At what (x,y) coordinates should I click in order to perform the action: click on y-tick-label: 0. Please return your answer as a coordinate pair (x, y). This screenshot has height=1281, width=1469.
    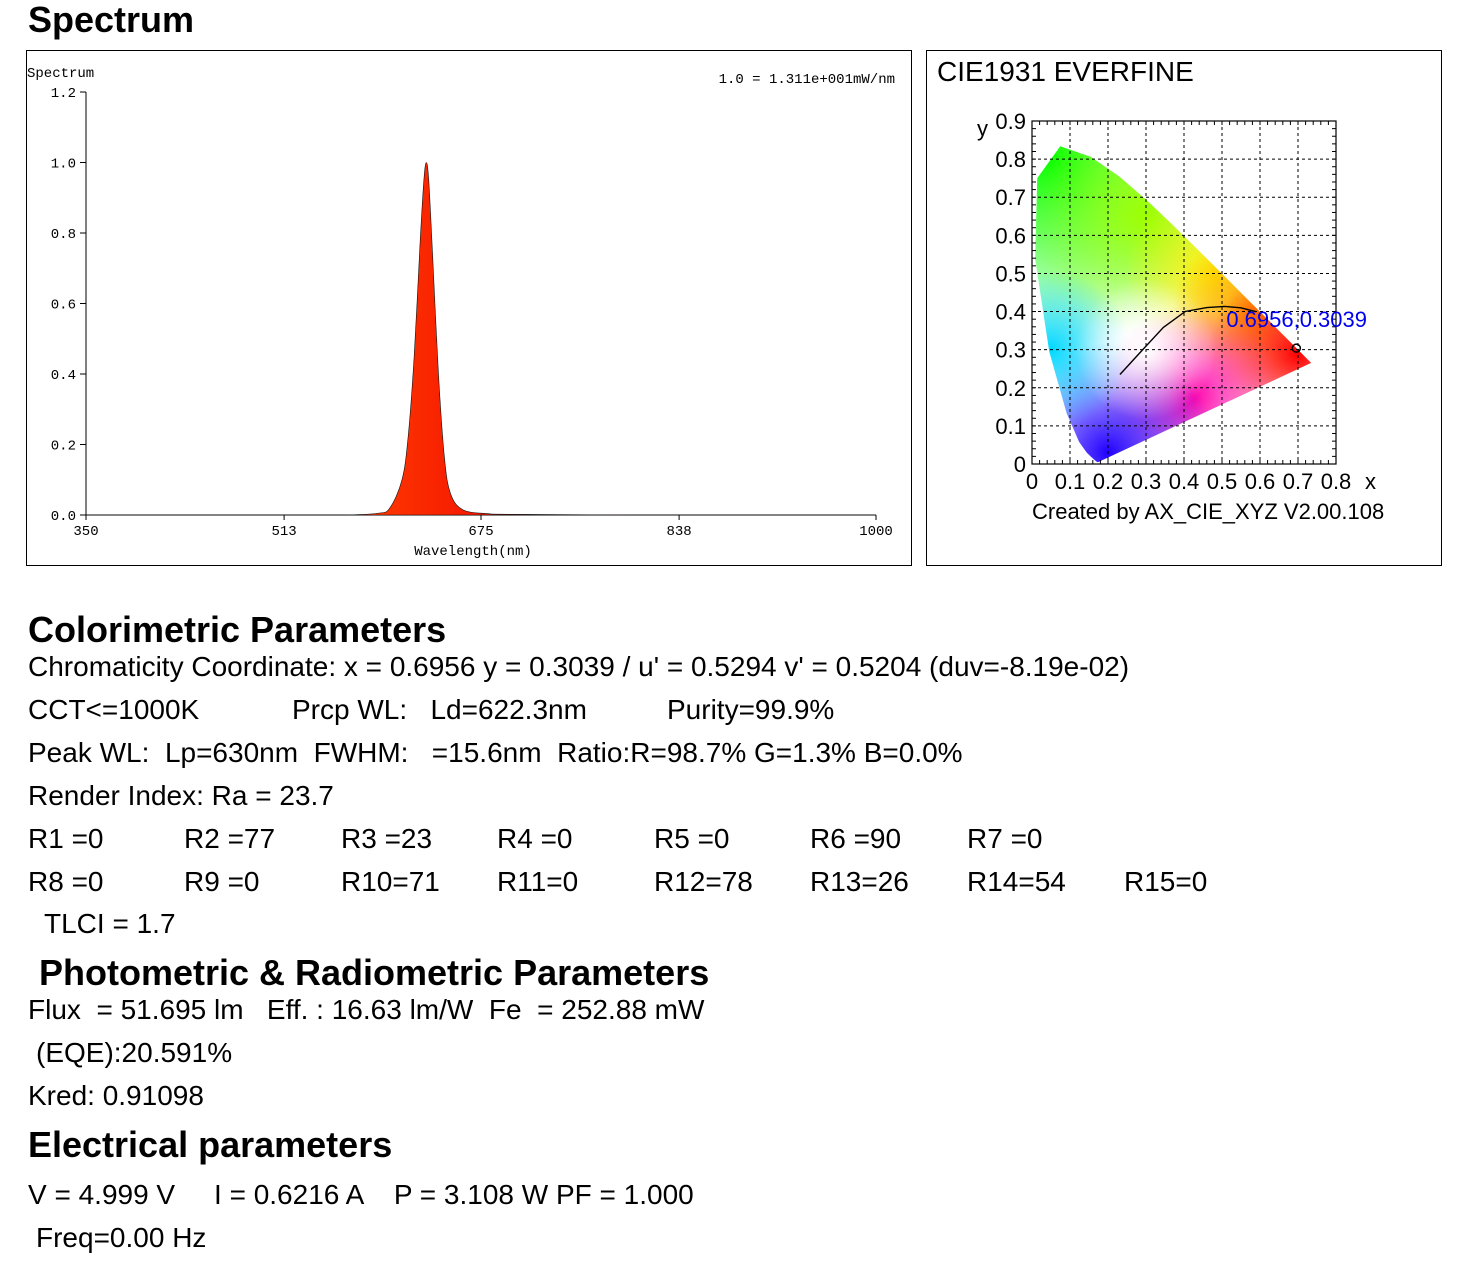
    Looking at the image, I should click on (1020, 464).